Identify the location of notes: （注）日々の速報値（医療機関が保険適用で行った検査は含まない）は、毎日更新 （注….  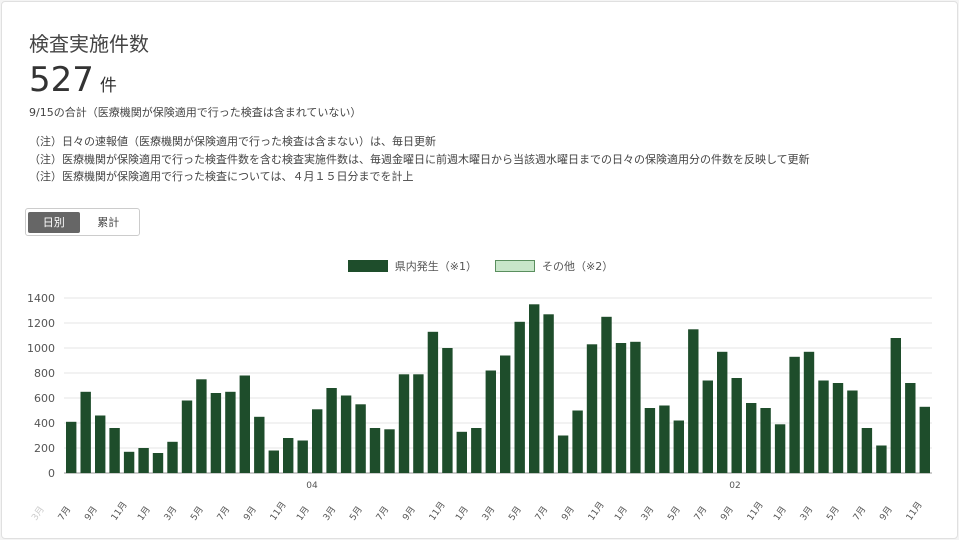
(419, 159).